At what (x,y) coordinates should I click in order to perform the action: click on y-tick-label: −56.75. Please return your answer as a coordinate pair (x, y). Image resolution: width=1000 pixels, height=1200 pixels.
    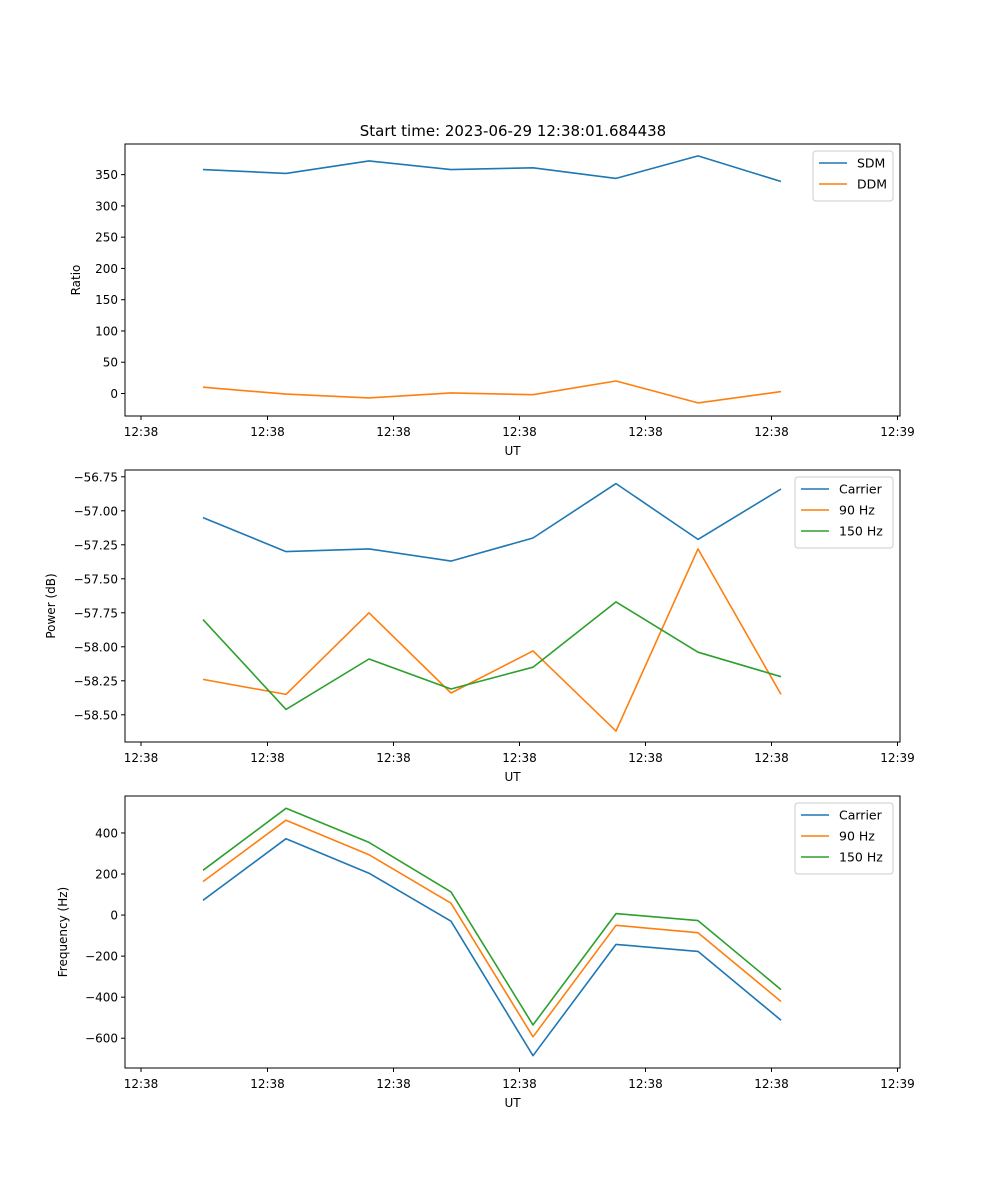
    Looking at the image, I should click on (96, 477).